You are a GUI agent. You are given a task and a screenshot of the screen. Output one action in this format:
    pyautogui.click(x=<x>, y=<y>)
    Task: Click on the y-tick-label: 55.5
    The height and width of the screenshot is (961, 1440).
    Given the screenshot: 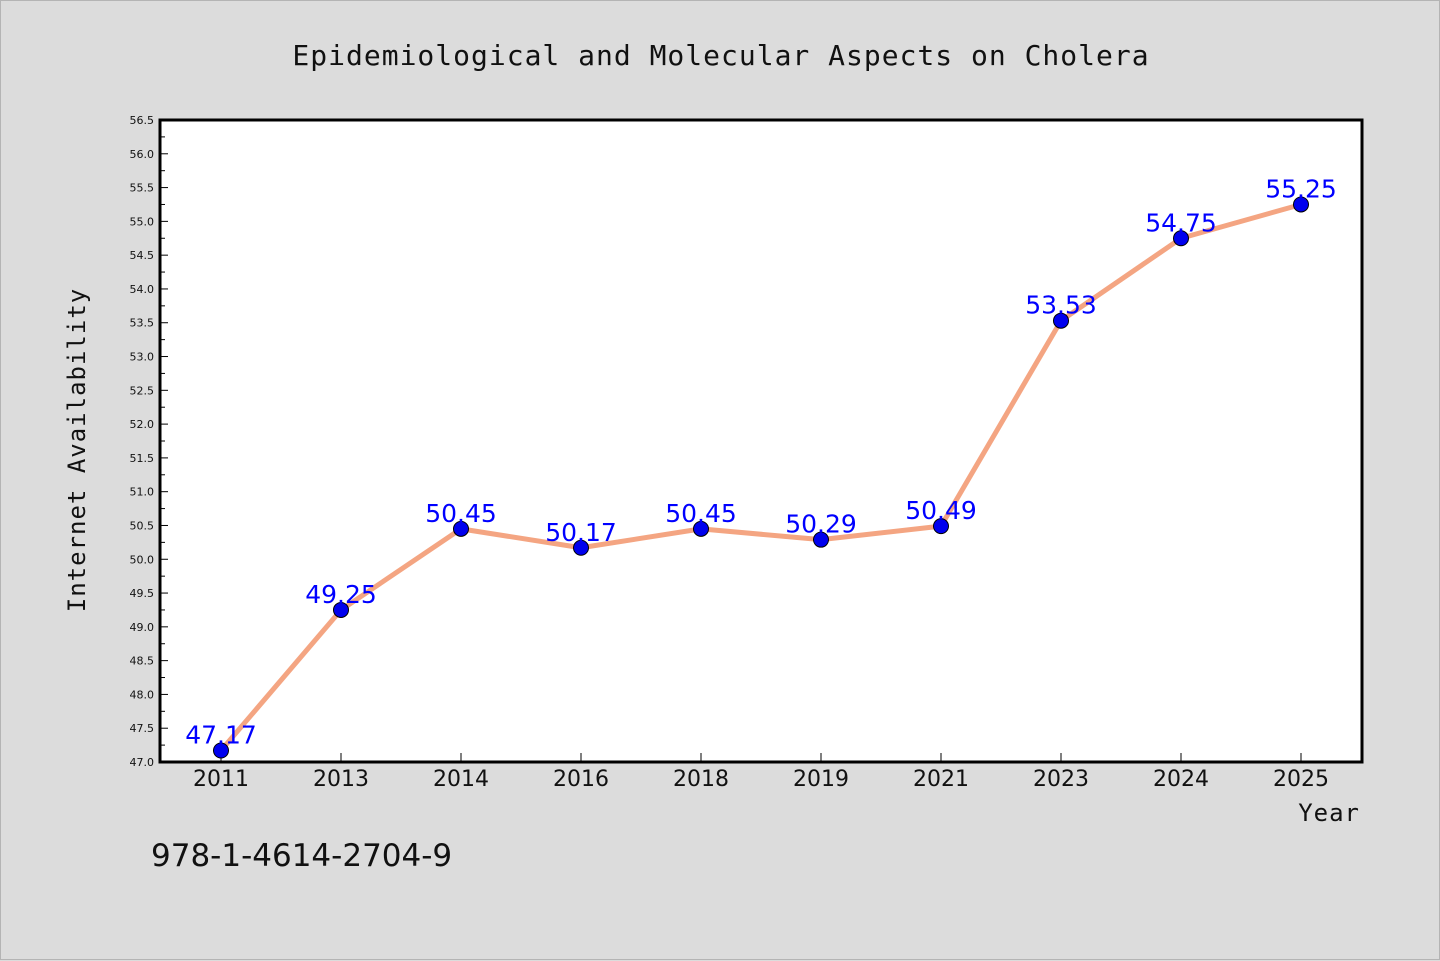 What is the action you would take?
    pyautogui.click(x=142, y=188)
    